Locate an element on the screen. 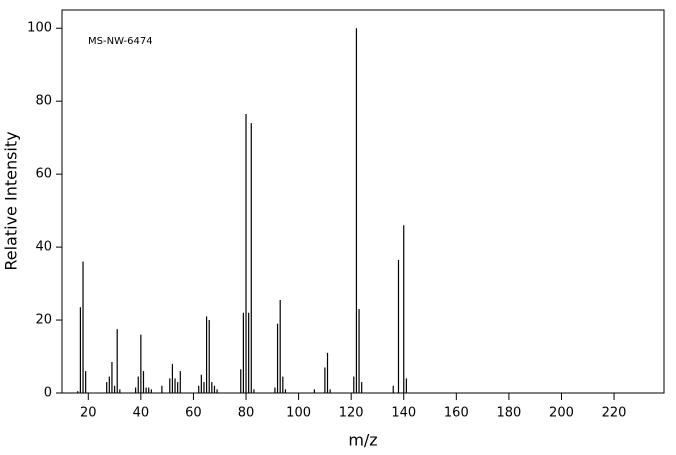  y-tick-label: 20 is located at coordinates (43, 320).